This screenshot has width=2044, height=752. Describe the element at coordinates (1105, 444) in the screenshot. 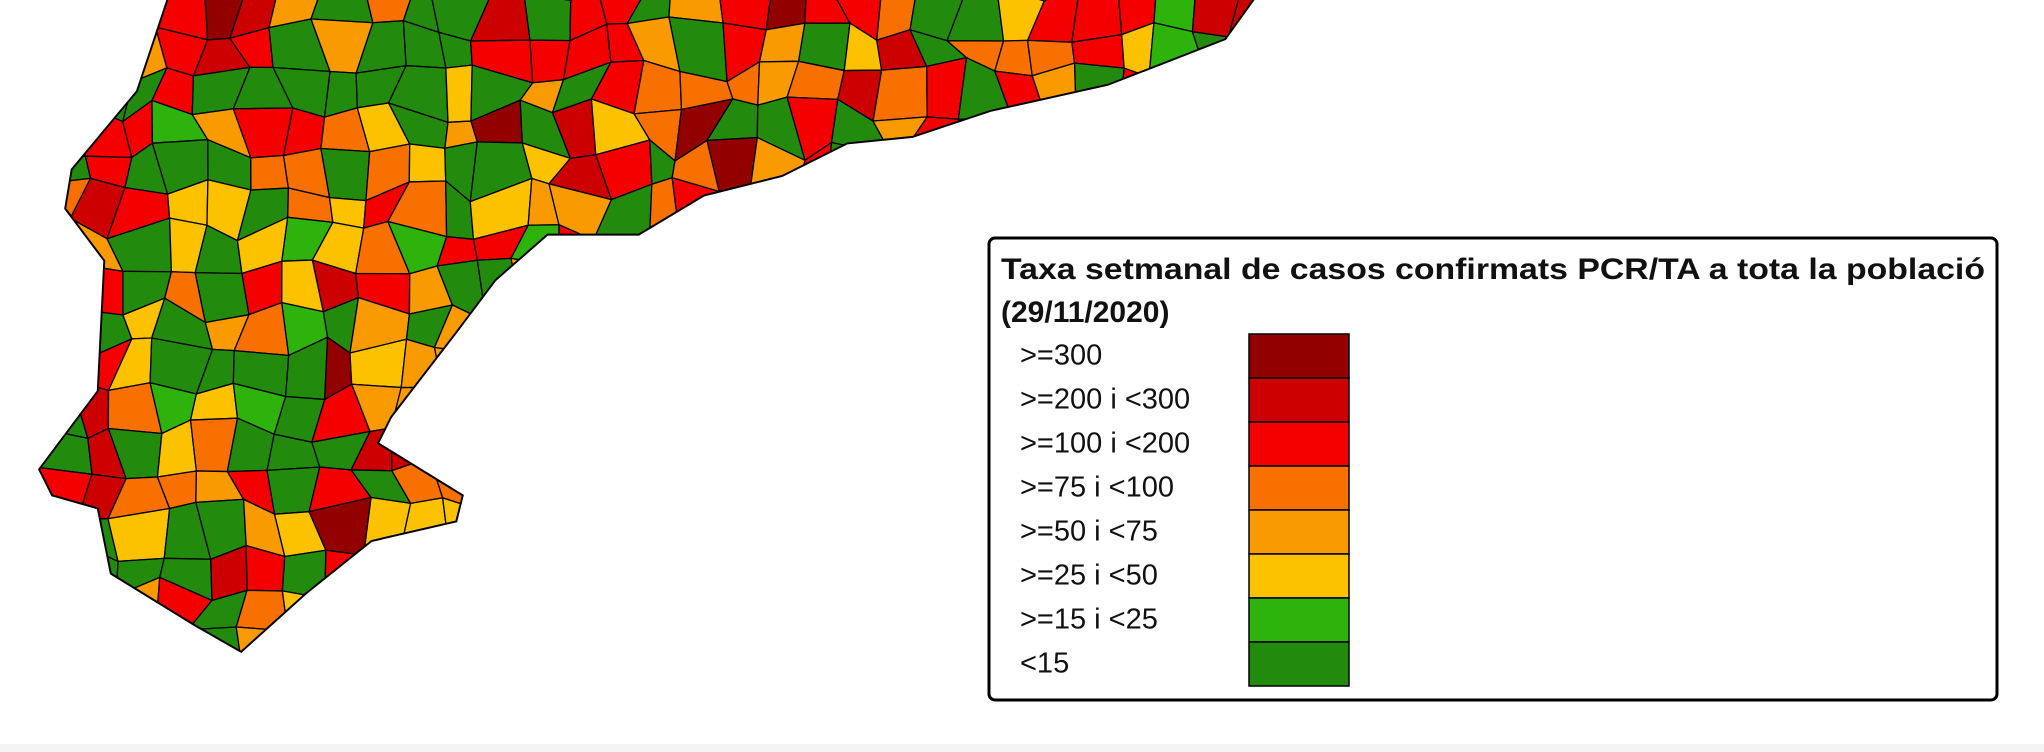

I see `legend-label: >=100 i <200` at that location.